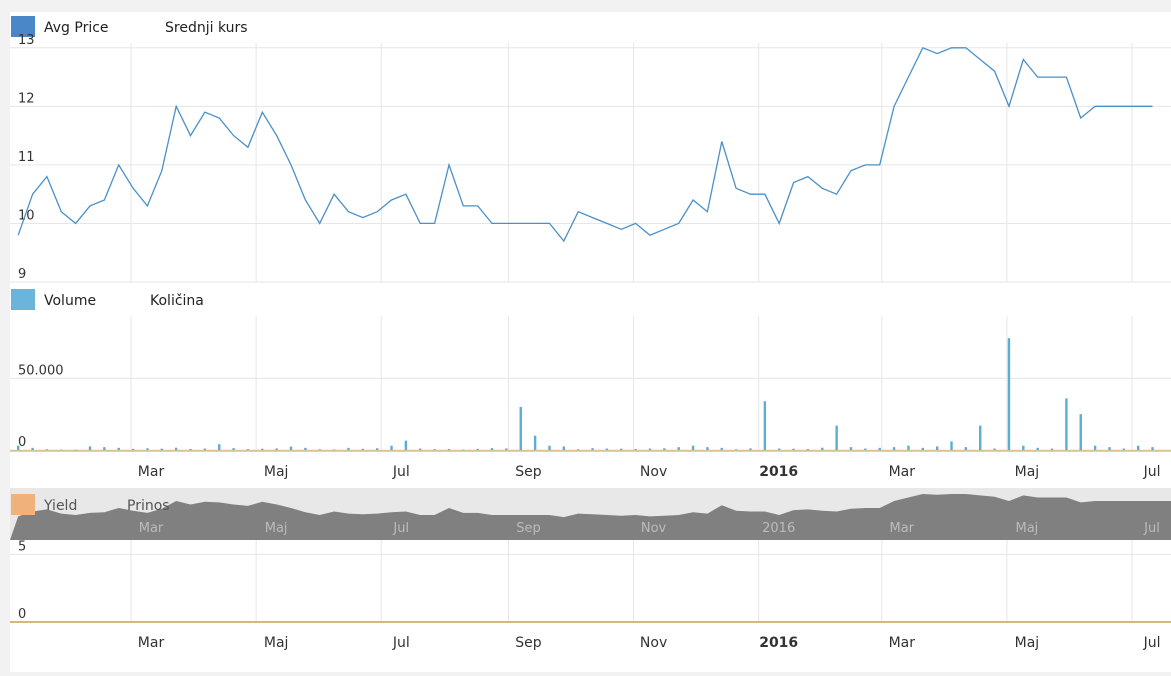  I want to click on volume-x-tick: Maj, so click(276, 472).